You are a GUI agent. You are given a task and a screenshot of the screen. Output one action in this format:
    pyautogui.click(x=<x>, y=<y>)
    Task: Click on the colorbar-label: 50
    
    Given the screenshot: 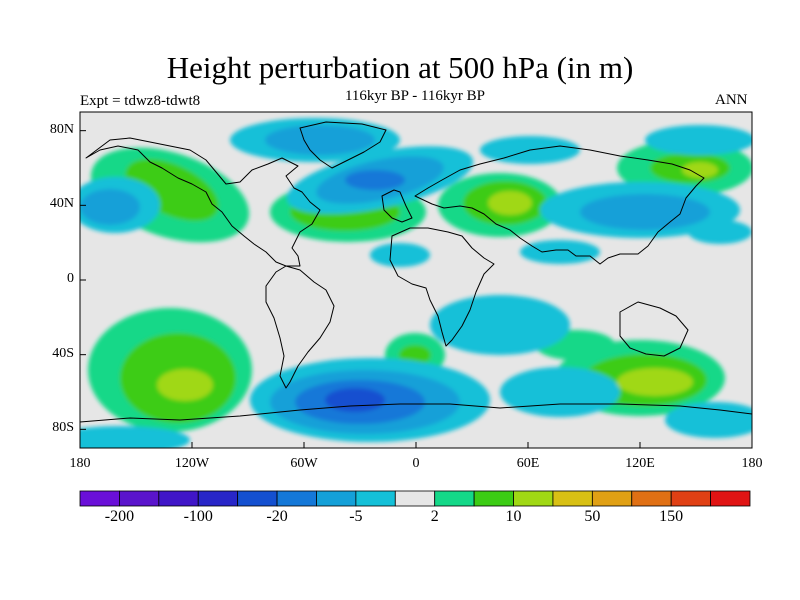 What is the action you would take?
    pyautogui.click(x=592, y=516)
    